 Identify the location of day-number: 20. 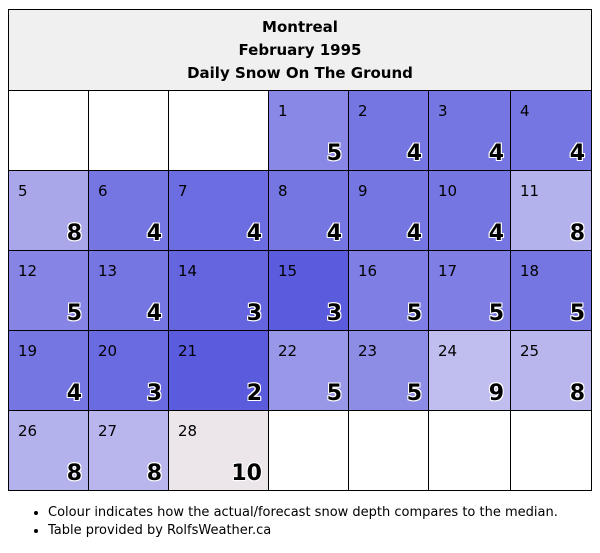
(108, 351).